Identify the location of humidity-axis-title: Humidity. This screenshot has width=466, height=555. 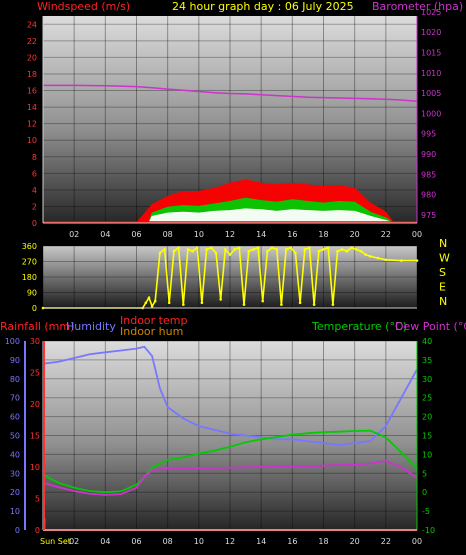
(91, 326).